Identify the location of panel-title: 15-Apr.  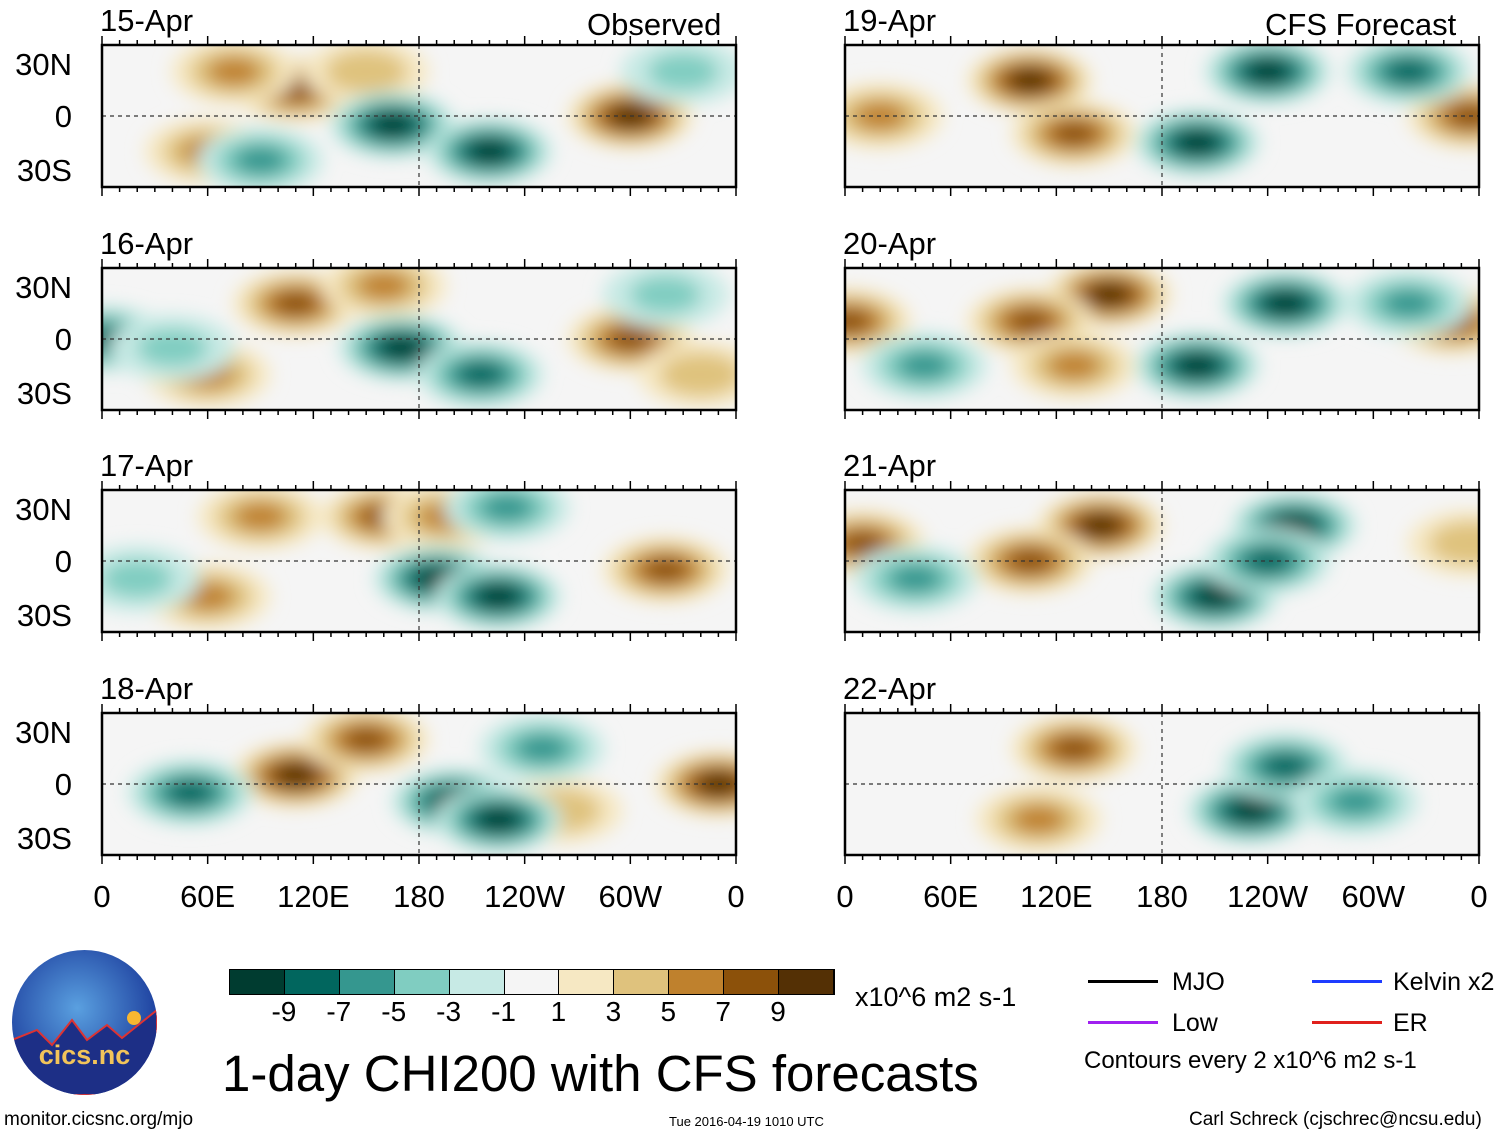
(147, 20).